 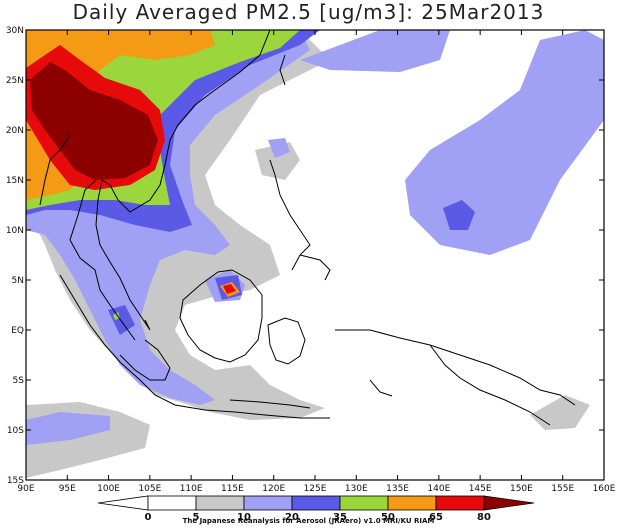 I want to click on lon-tick-label: 100E, so click(x=108, y=489).